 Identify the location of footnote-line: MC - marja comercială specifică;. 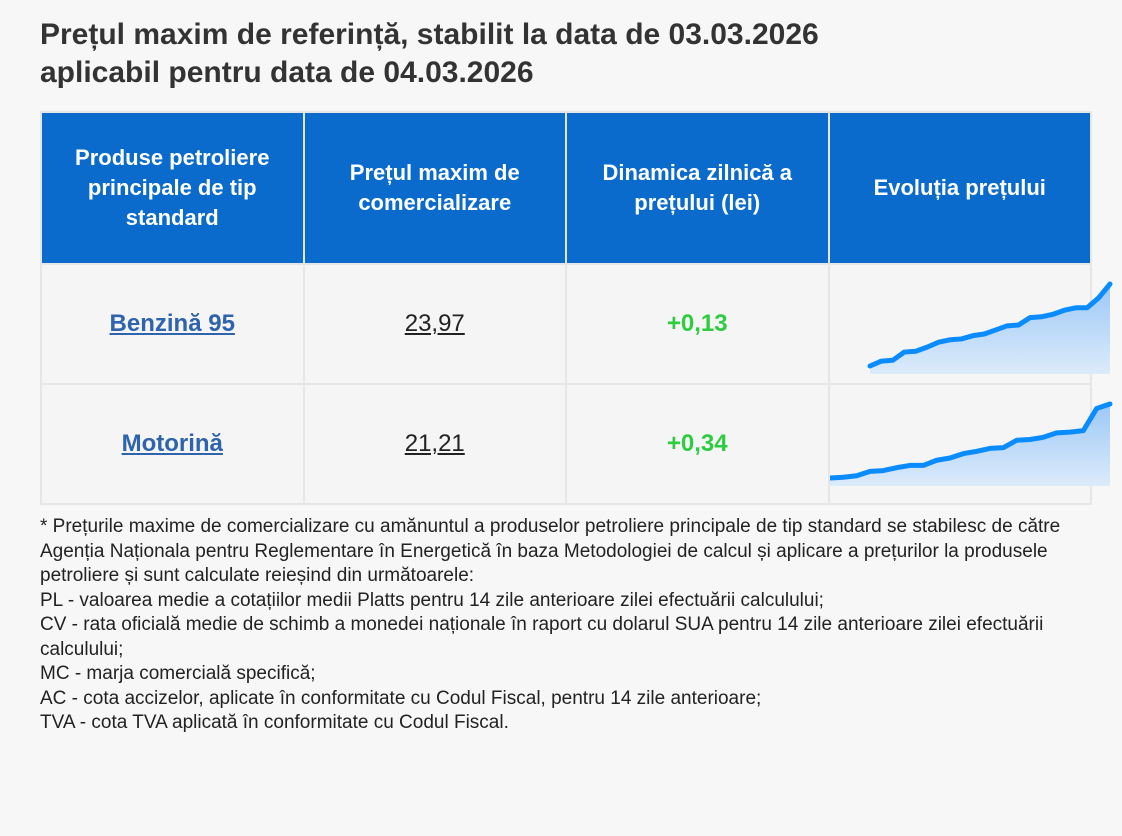
(178, 673).